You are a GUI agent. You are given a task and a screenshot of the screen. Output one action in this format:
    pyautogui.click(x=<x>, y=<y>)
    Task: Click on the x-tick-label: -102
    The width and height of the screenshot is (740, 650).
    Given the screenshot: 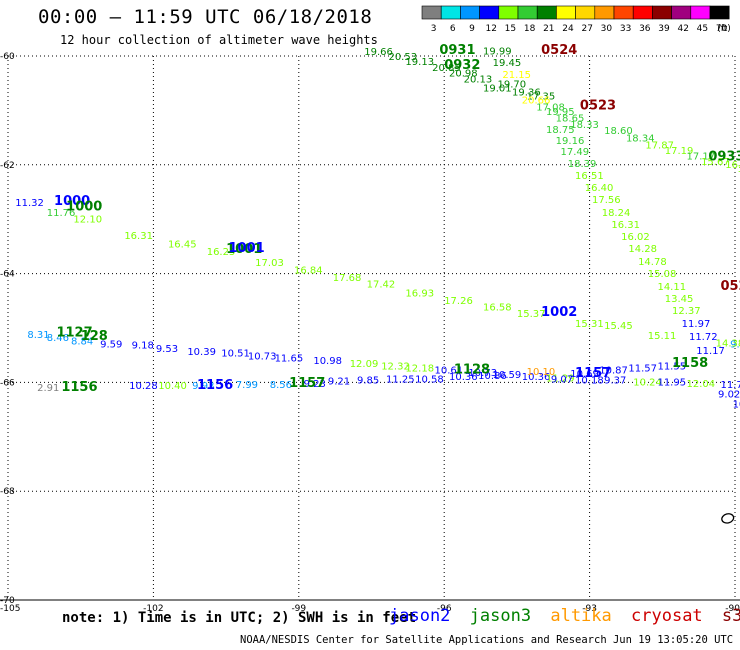 What is the action you would take?
    pyautogui.click(x=153, y=609)
    